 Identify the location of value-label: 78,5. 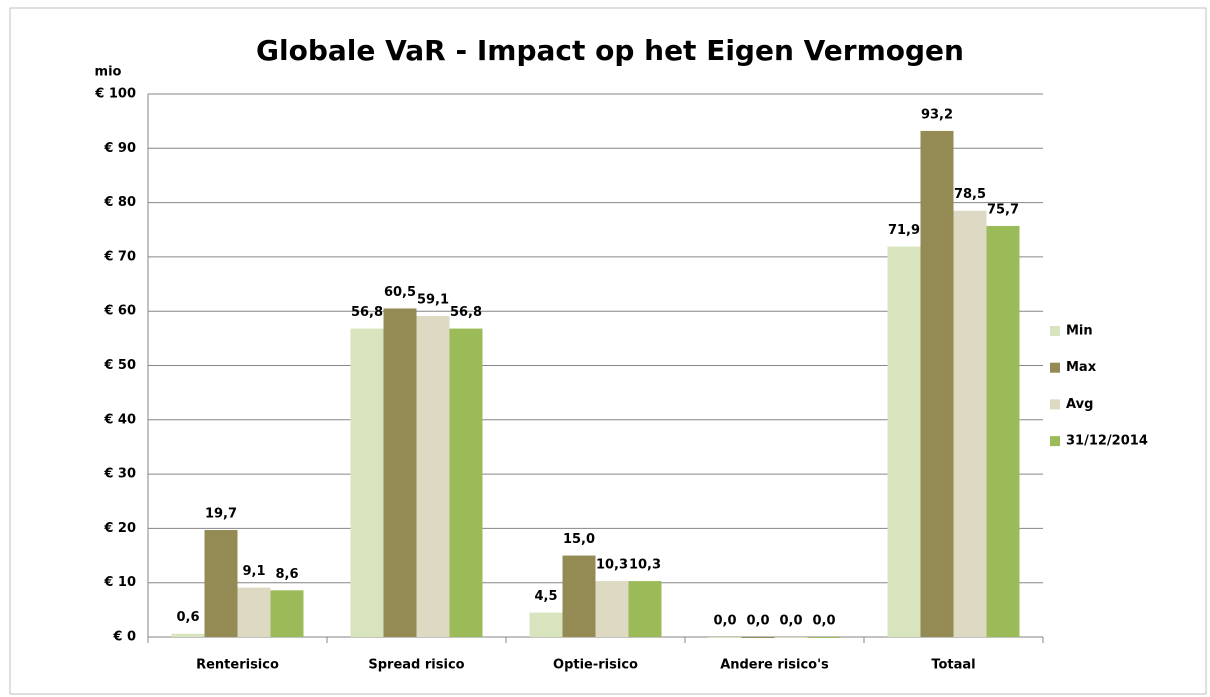
(970, 194).